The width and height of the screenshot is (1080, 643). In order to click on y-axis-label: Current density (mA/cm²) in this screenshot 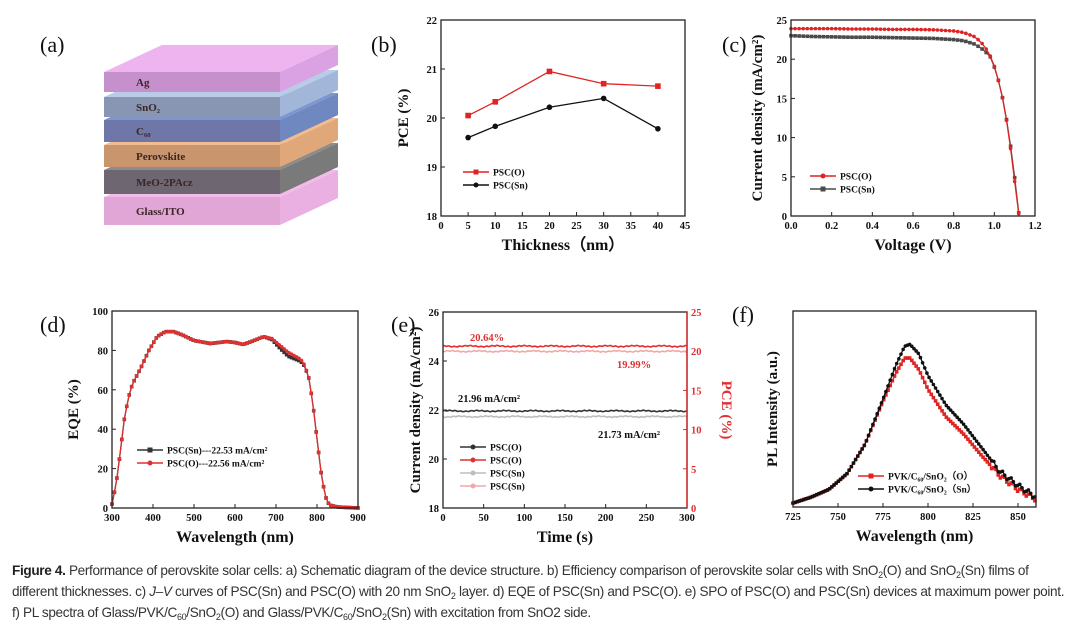, I will do `click(416, 410)`.